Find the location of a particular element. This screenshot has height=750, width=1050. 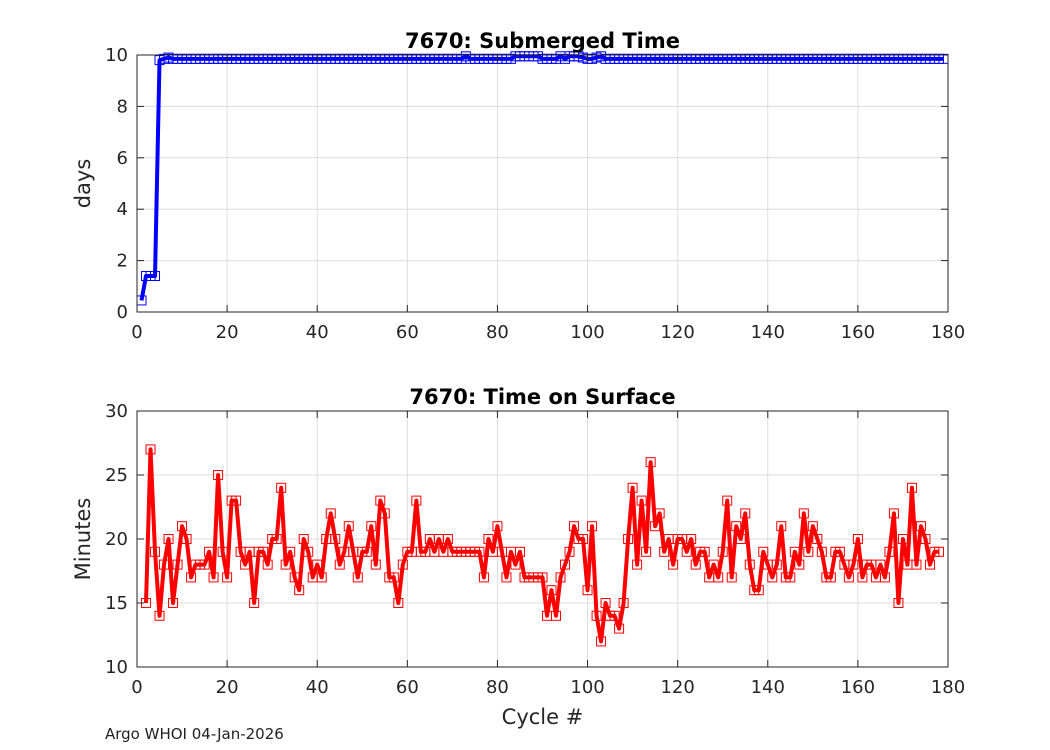

chart2-ytick-label-0: 10 is located at coordinates (116, 667).